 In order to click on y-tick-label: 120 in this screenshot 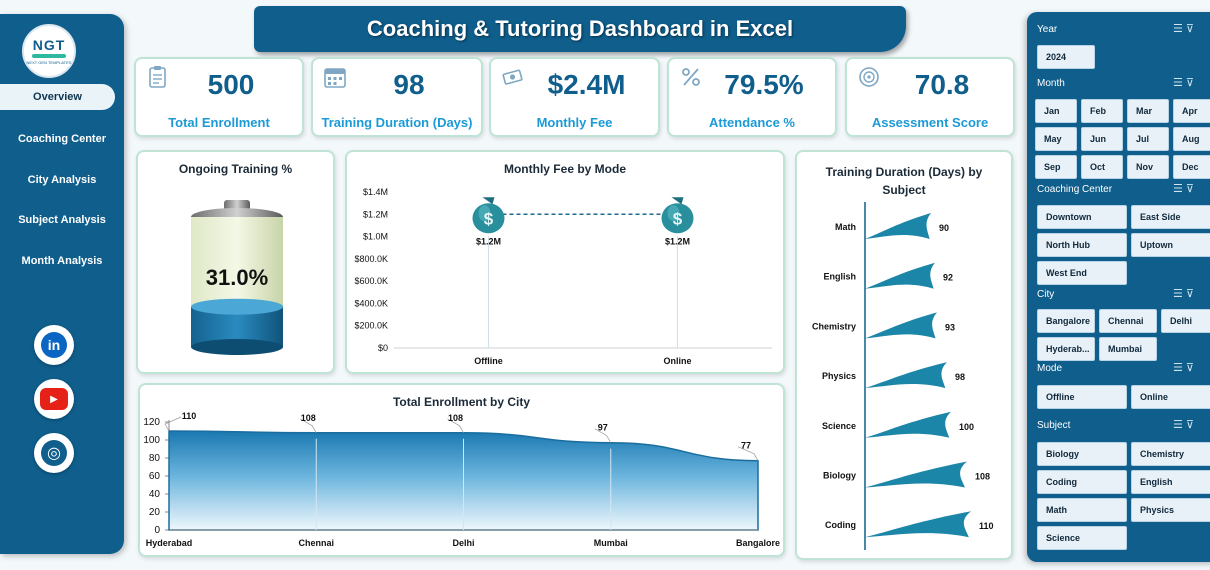, I will do `click(151, 422)`.